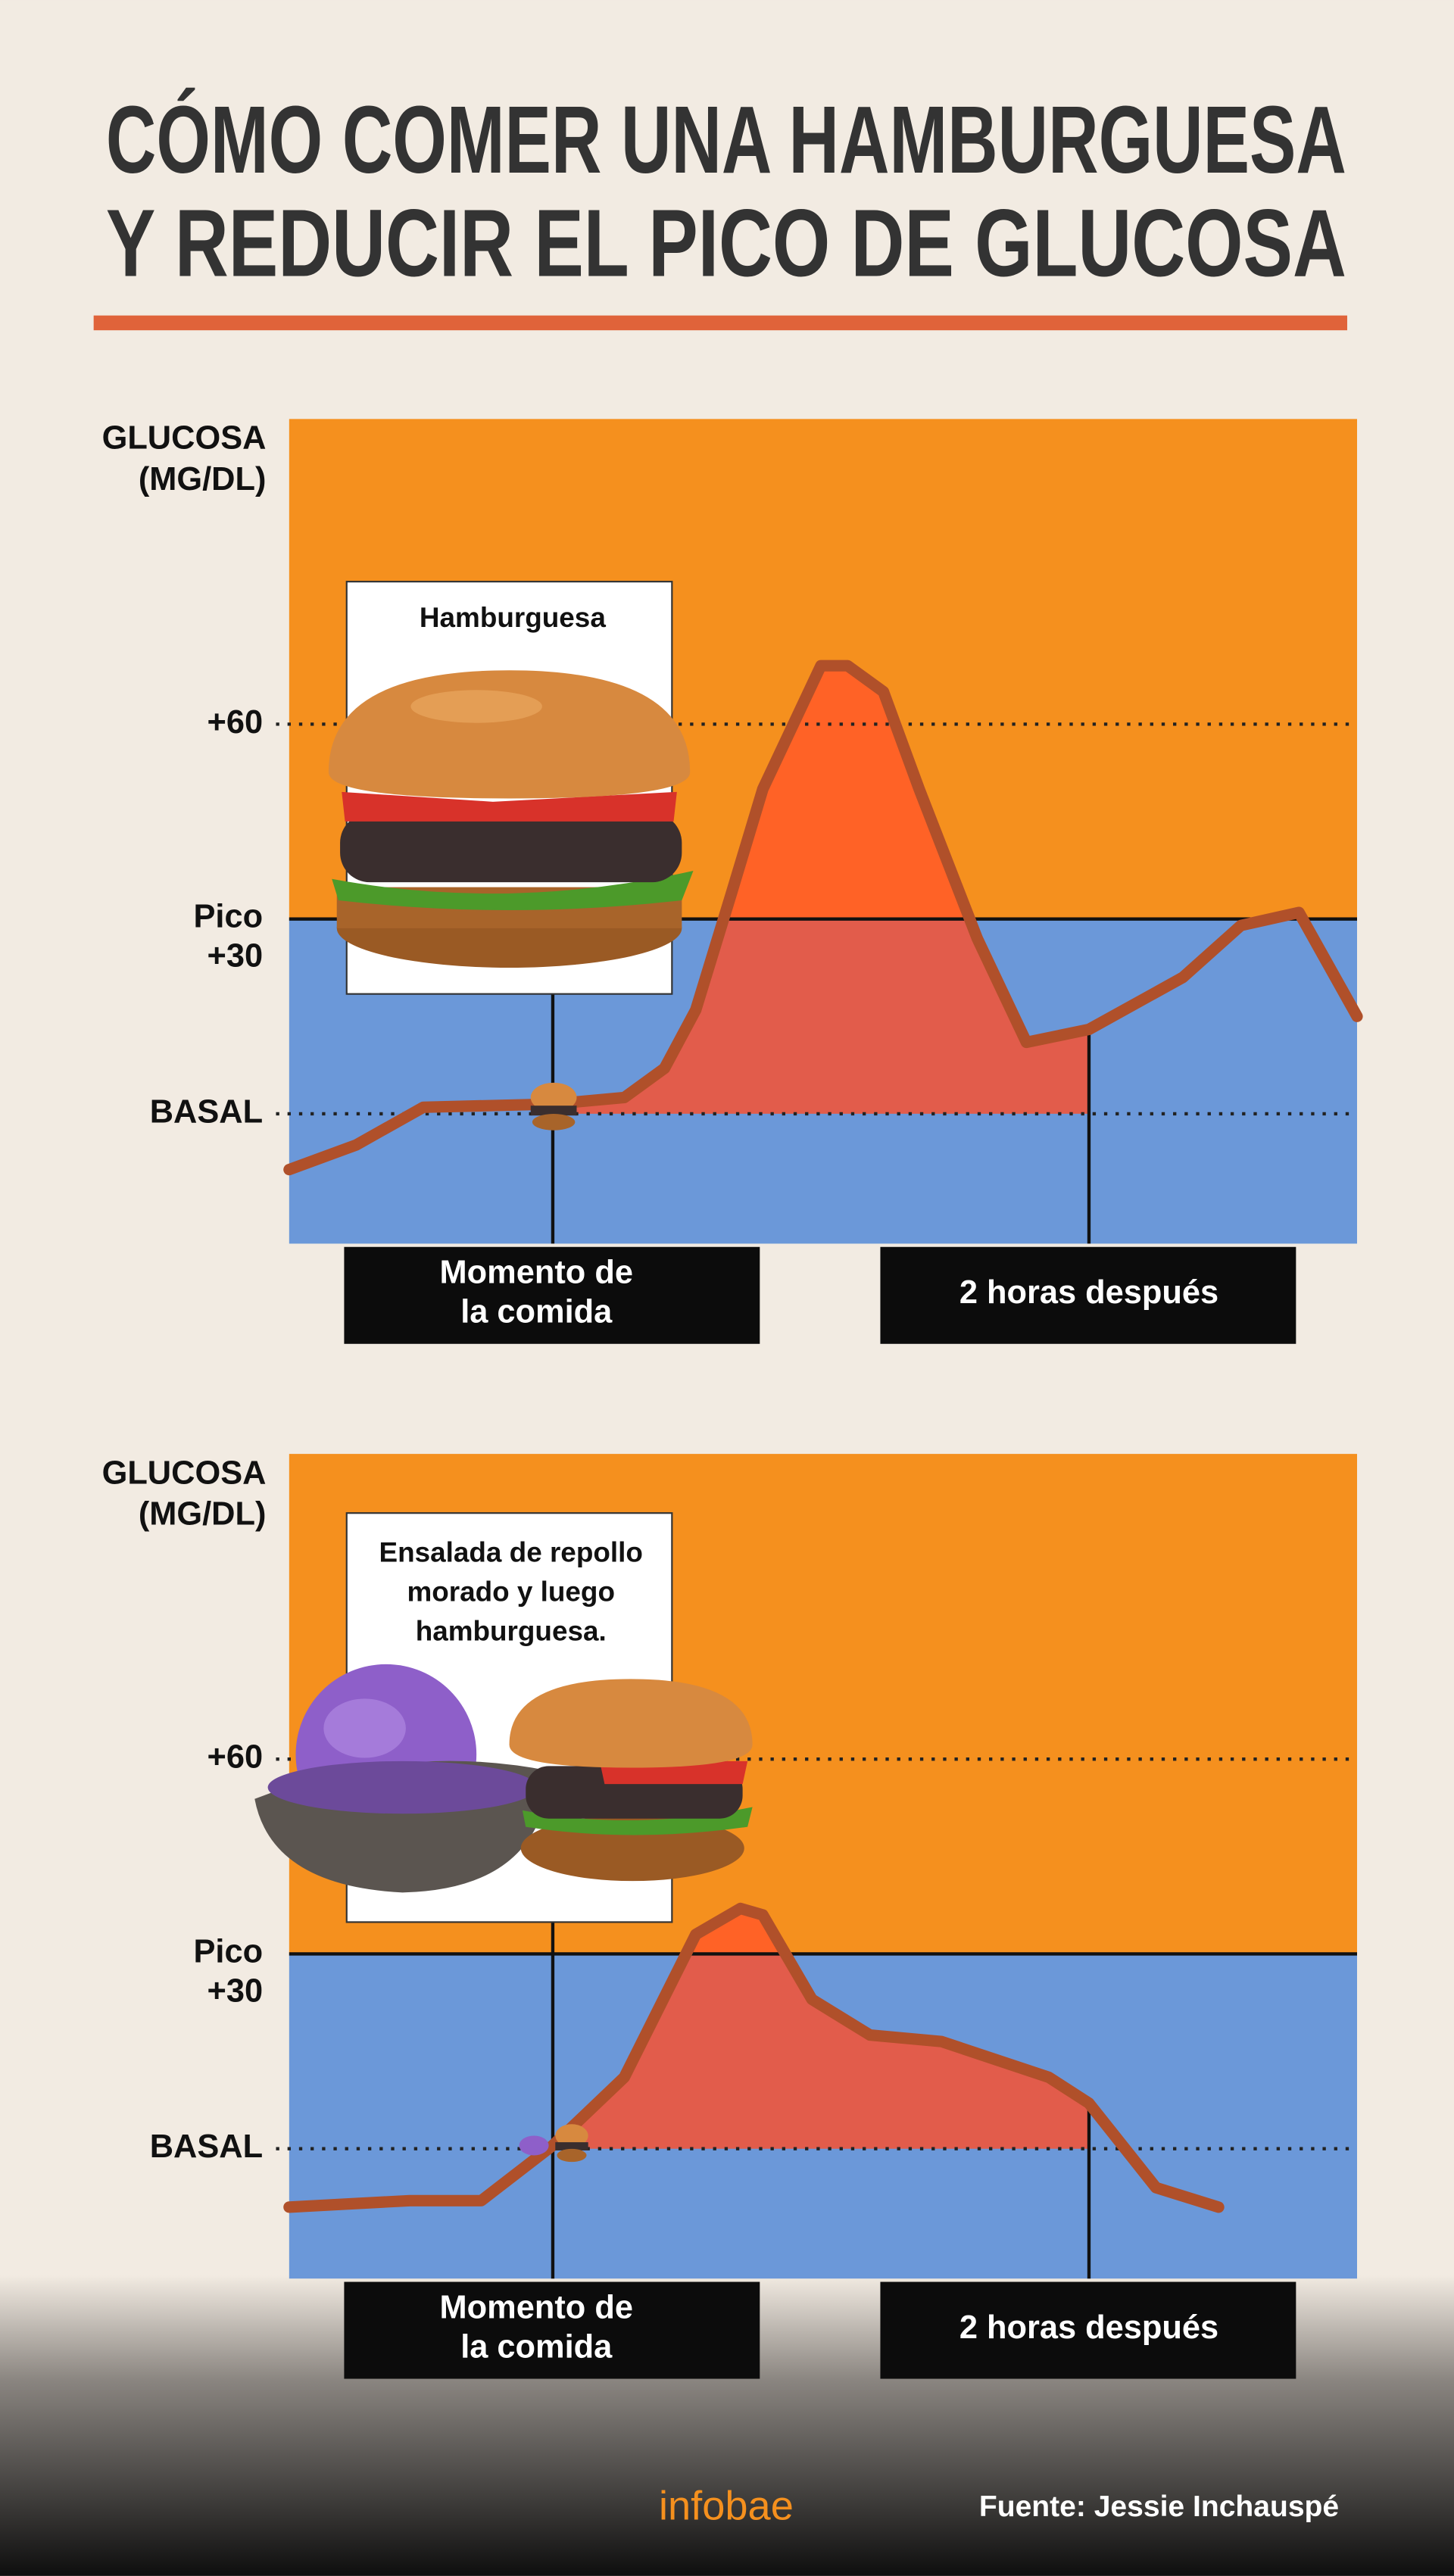 This screenshot has height=2576, width=1454. I want to click on card-1: Hamburguesa, so click(511, 856).